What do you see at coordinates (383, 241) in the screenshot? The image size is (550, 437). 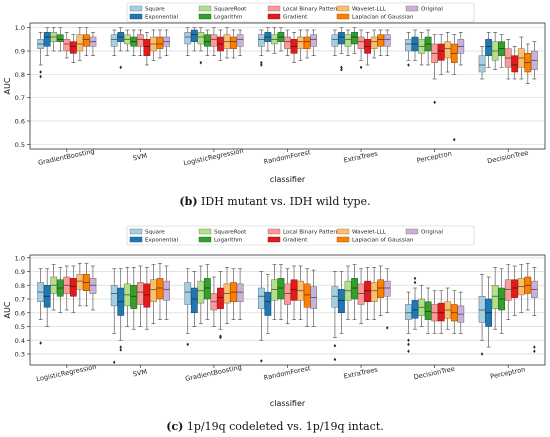 I see `legend-label: Laplacian of Gaussian` at bounding box center [383, 241].